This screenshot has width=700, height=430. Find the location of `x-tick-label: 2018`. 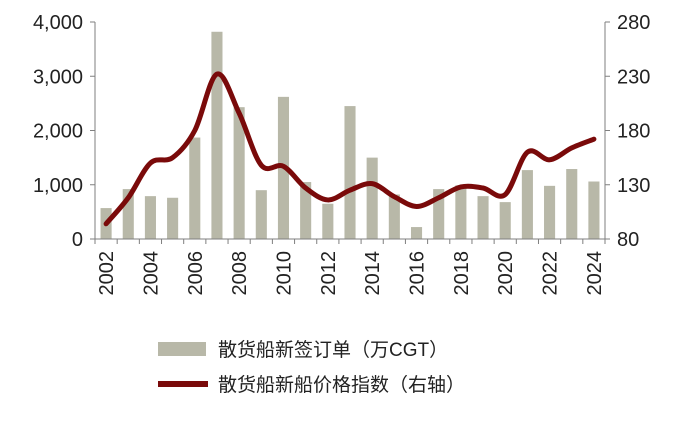

x-tick-label: 2018 is located at coordinates (462, 273).